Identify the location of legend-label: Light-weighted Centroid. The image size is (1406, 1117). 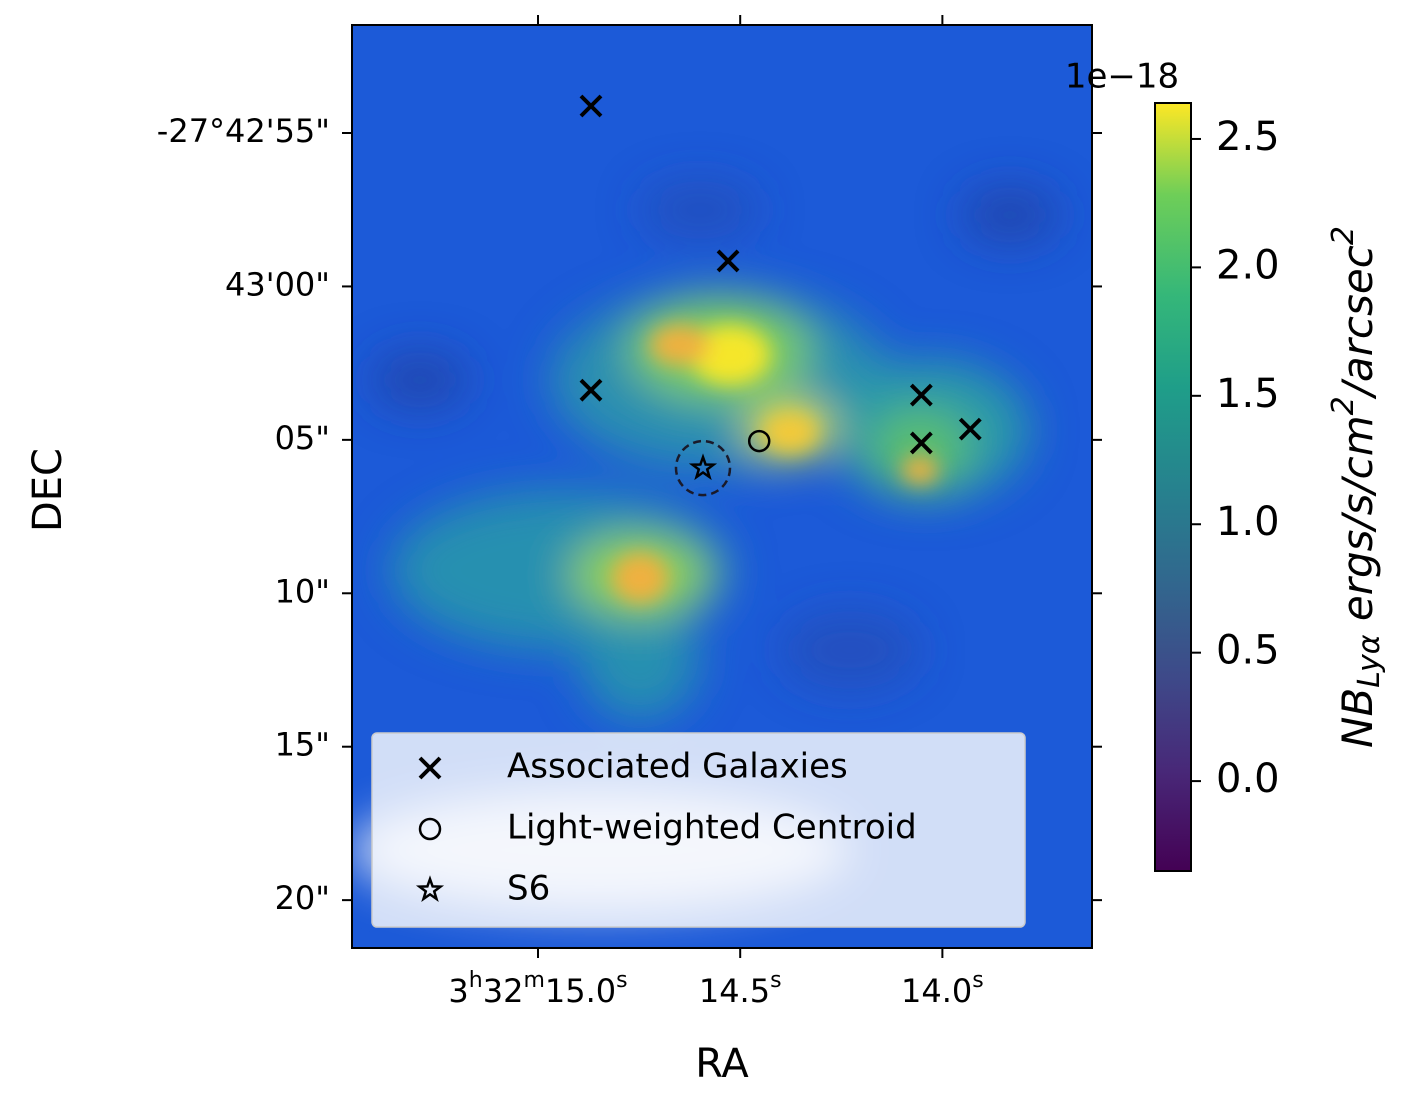
(712, 828).